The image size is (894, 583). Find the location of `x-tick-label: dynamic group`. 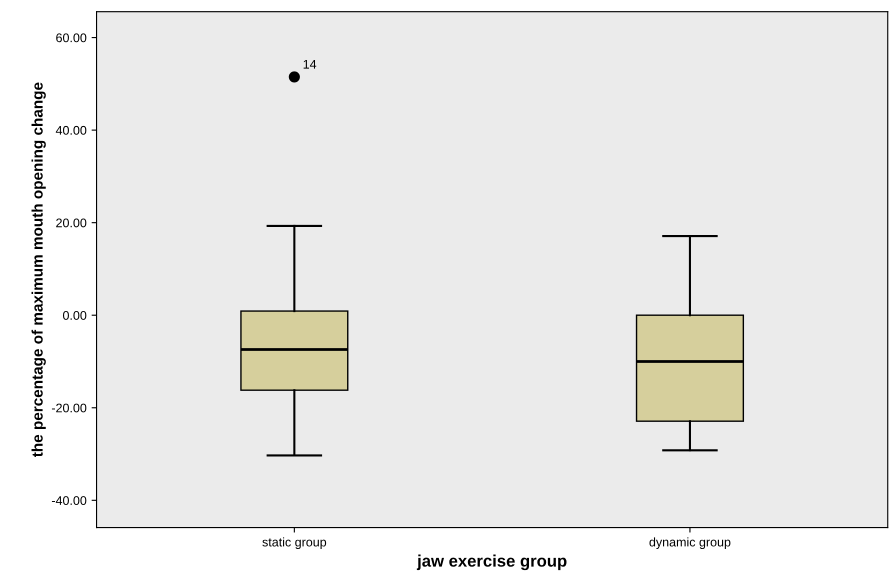

x-tick-label: dynamic group is located at coordinates (689, 543).